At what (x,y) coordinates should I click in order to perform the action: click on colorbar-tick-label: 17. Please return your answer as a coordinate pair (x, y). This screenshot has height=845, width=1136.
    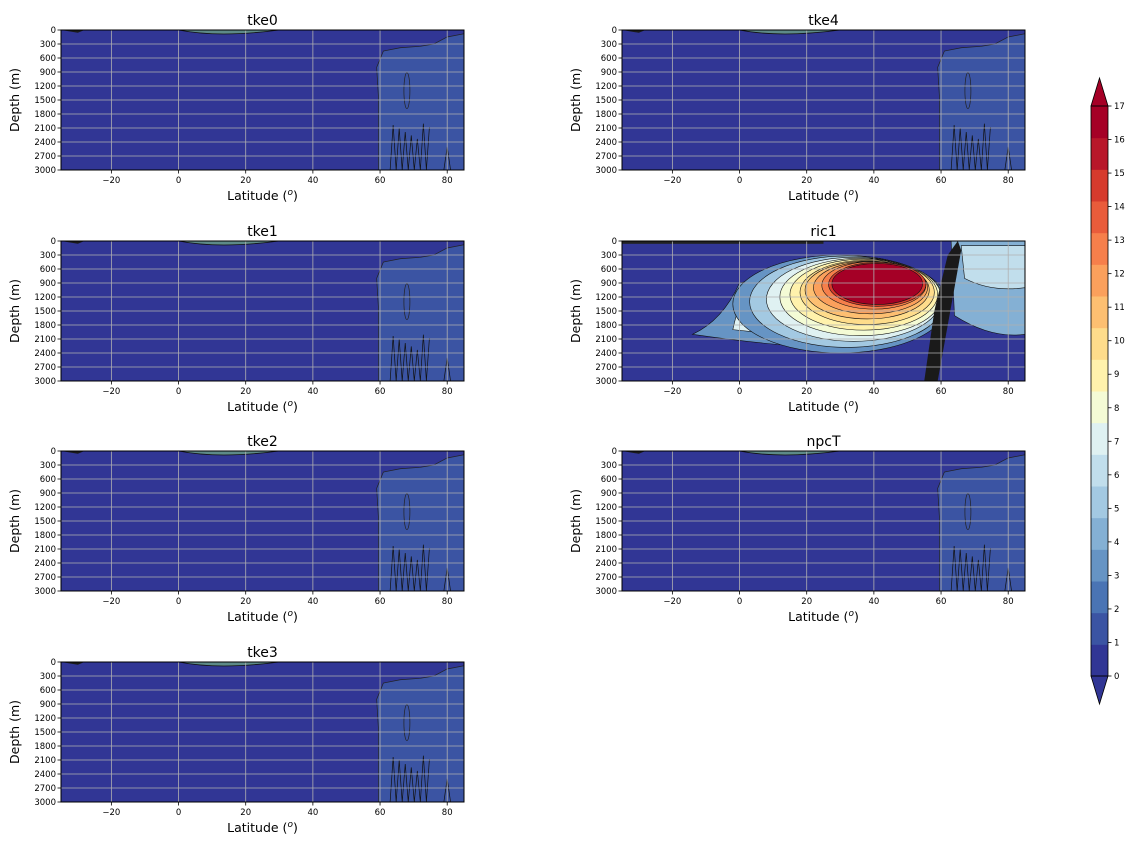
    Looking at the image, I should click on (1119, 107).